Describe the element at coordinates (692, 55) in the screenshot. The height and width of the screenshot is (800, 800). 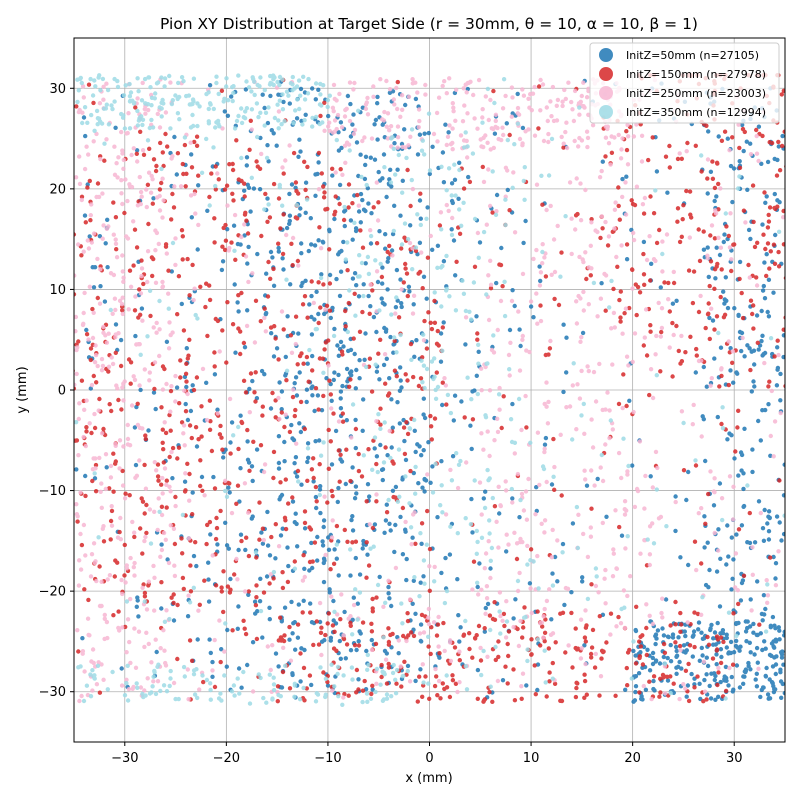
I see `legend-label: InitZ=50mm (n=27105)` at that location.